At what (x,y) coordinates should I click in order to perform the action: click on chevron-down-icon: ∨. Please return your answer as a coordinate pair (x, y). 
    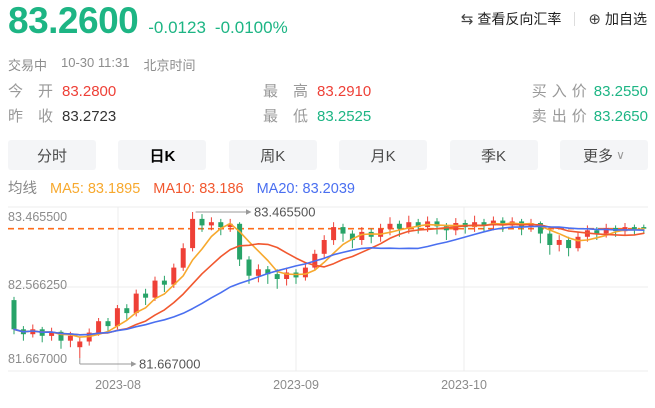
    Looking at the image, I should click on (620, 155).